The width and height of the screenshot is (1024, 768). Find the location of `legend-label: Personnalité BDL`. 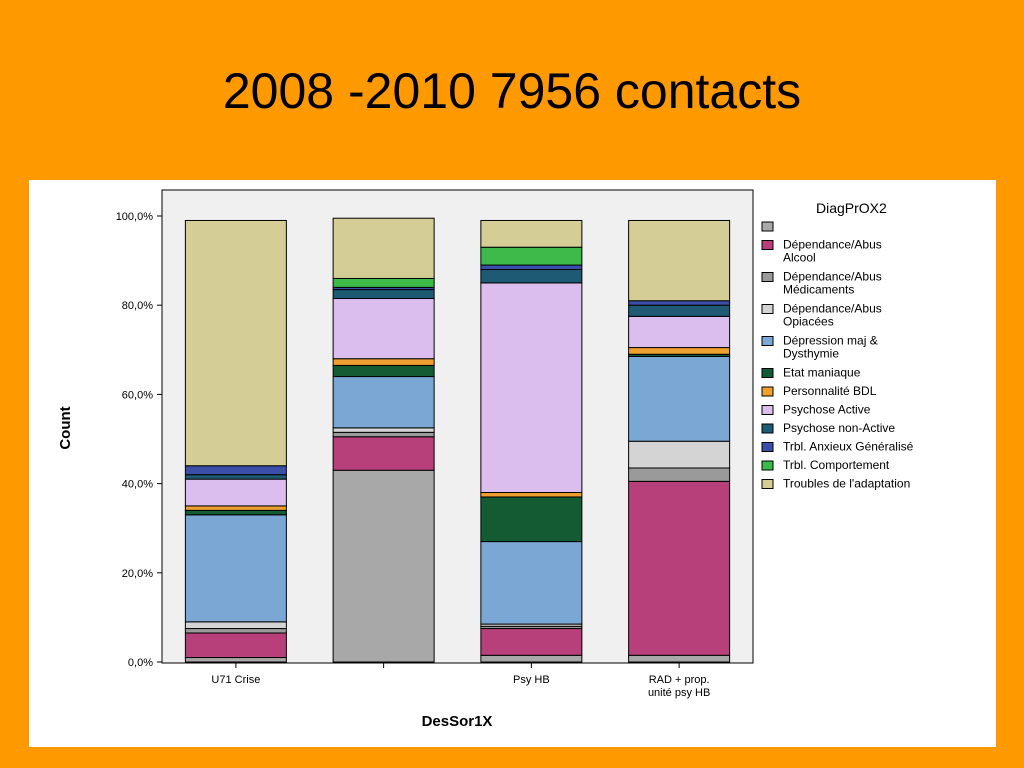

legend-label: Personnalité BDL is located at coordinates (830, 391).